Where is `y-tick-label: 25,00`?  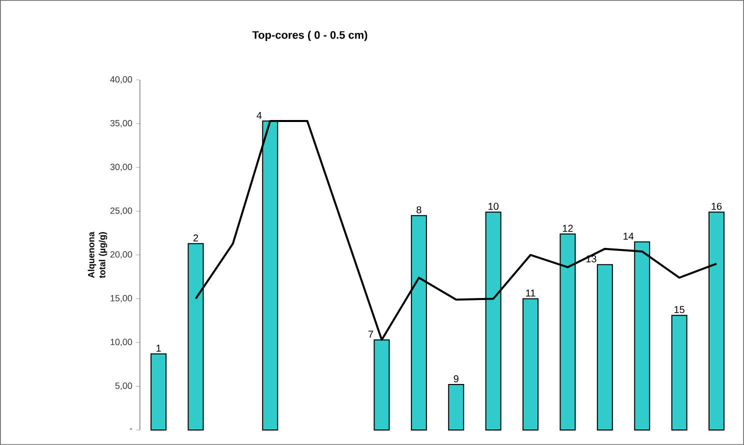
y-tick-label: 25,00 is located at coordinates (121, 211).